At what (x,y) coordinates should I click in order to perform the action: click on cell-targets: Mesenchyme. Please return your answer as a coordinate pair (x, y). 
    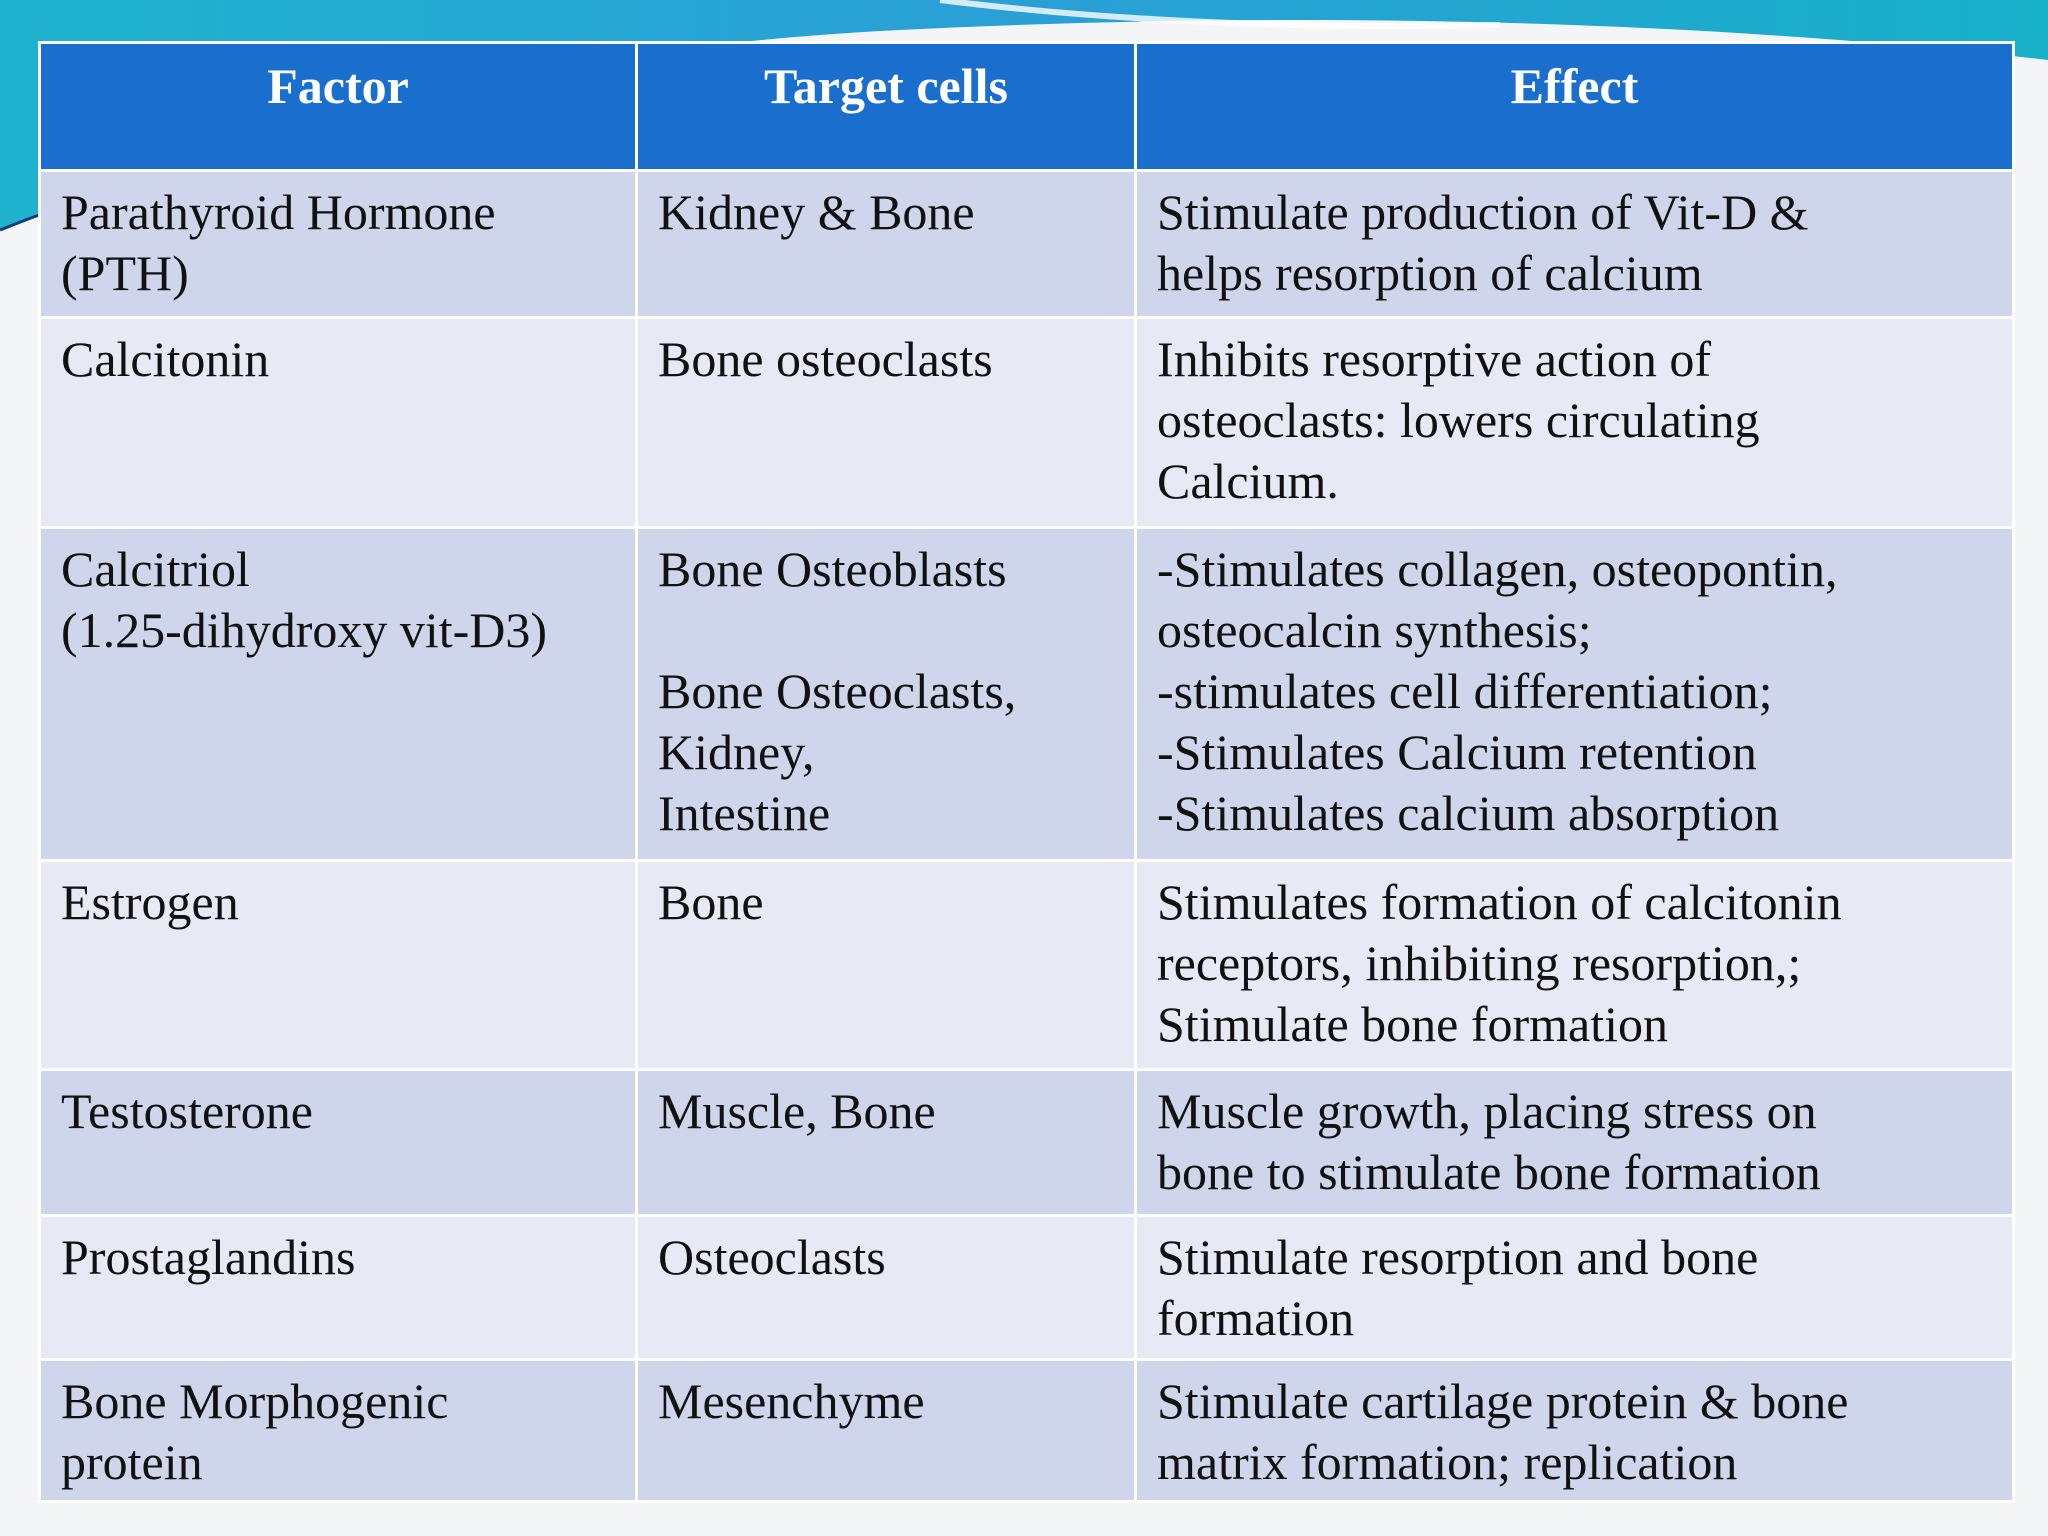
    Looking at the image, I should click on (886, 1430).